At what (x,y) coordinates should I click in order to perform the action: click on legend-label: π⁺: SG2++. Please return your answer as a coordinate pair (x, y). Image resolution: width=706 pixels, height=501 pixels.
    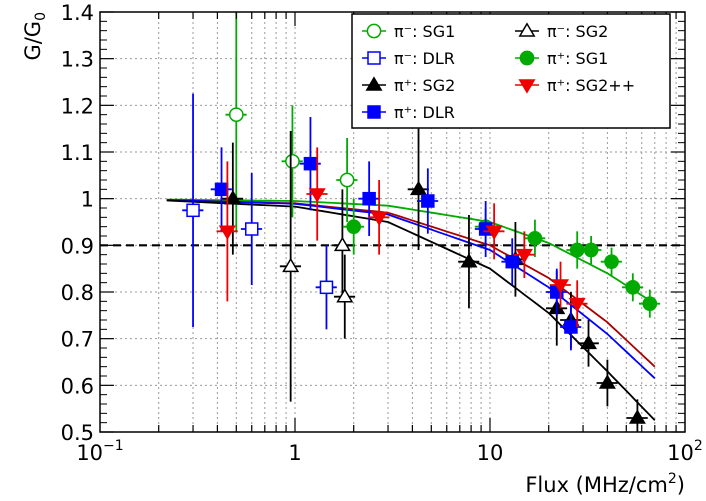
    Looking at the image, I should click on (591, 85).